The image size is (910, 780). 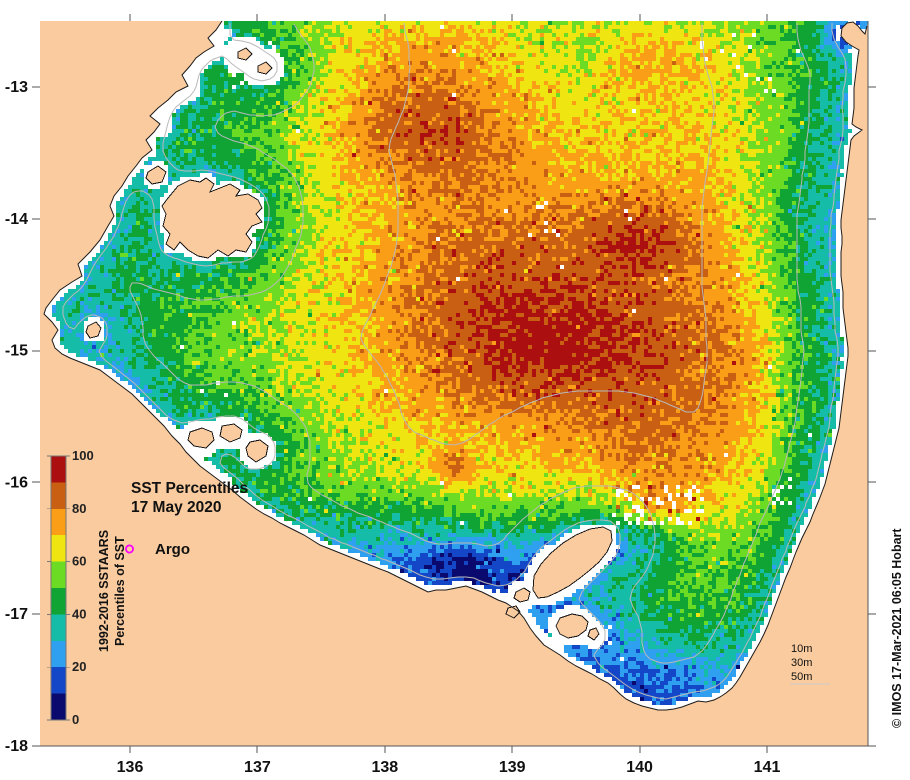 I want to click on svg-text: 17 May 2020, so click(x=176, y=507).